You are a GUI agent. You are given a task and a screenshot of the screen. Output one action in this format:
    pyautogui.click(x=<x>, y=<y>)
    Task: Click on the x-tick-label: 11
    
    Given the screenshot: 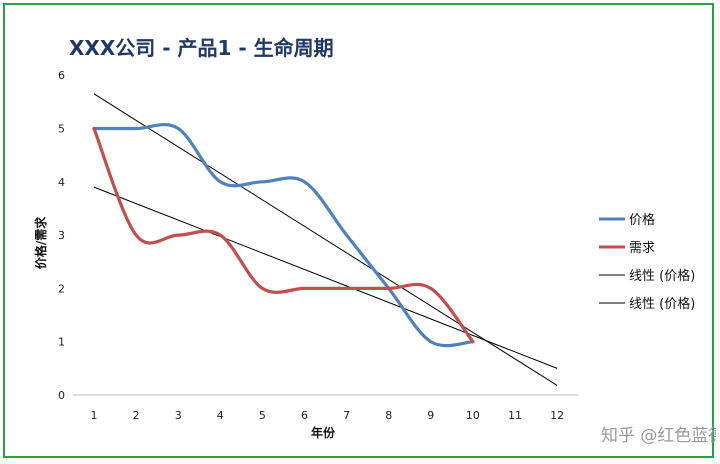 What is the action you would take?
    pyautogui.click(x=515, y=415)
    